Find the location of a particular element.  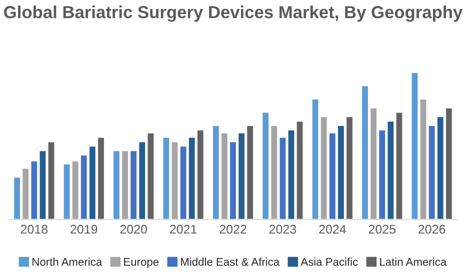

legend-label: Latin America is located at coordinates (413, 262).